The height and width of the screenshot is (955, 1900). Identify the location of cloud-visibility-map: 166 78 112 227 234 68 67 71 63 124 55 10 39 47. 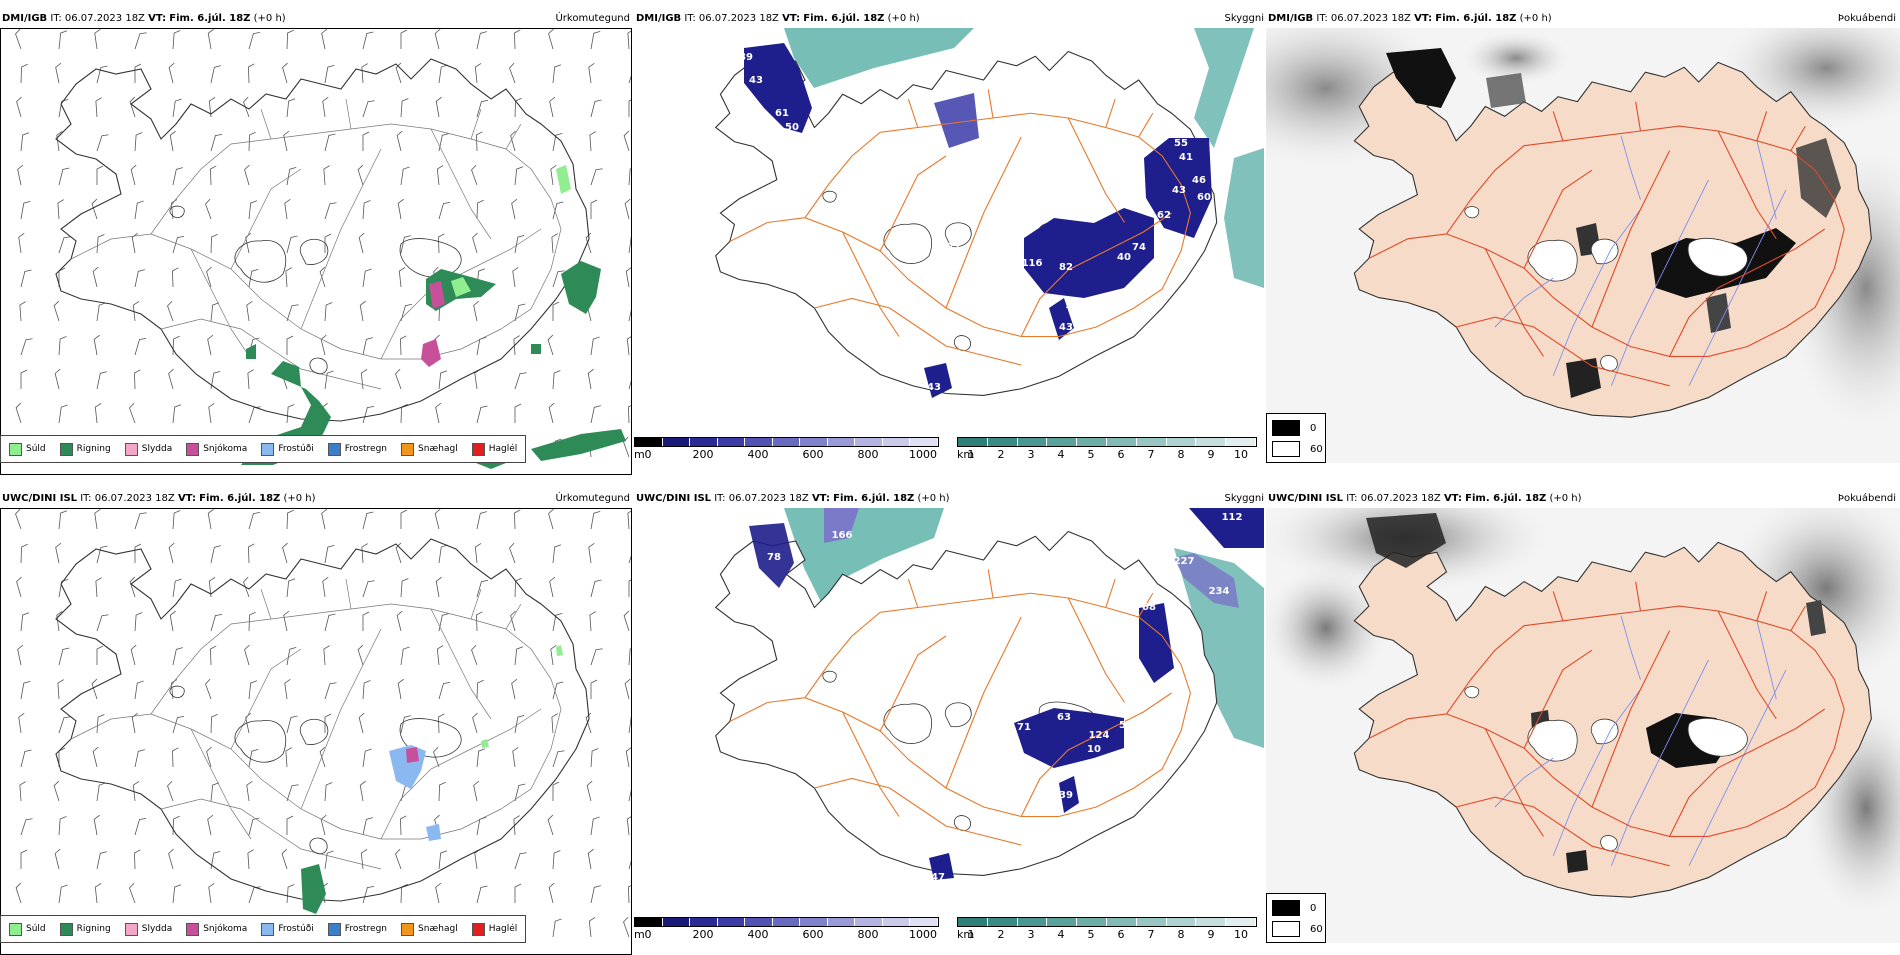
(949, 708).